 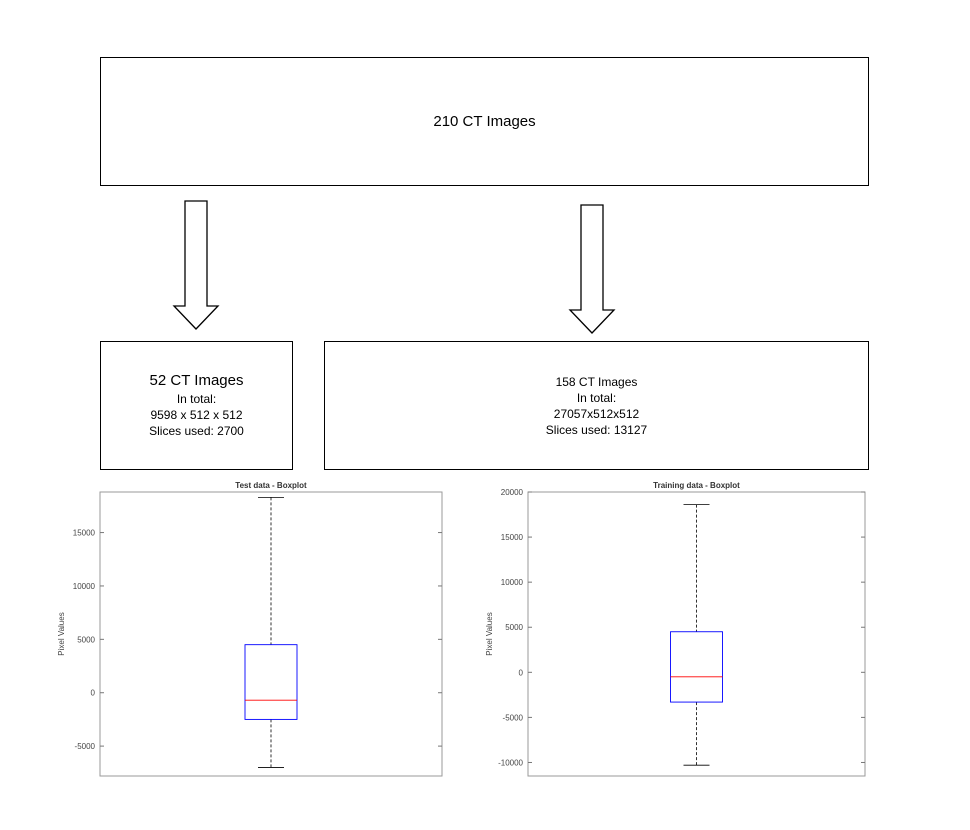 I want to click on train-ylabel: Pixel Values, so click(x=489, y=633).